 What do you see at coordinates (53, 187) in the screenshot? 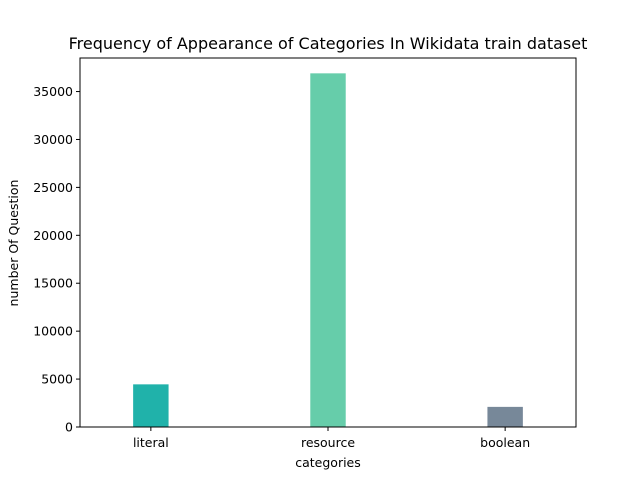
I see `y-tick-label: 25000` at bounding box center [53, 187].